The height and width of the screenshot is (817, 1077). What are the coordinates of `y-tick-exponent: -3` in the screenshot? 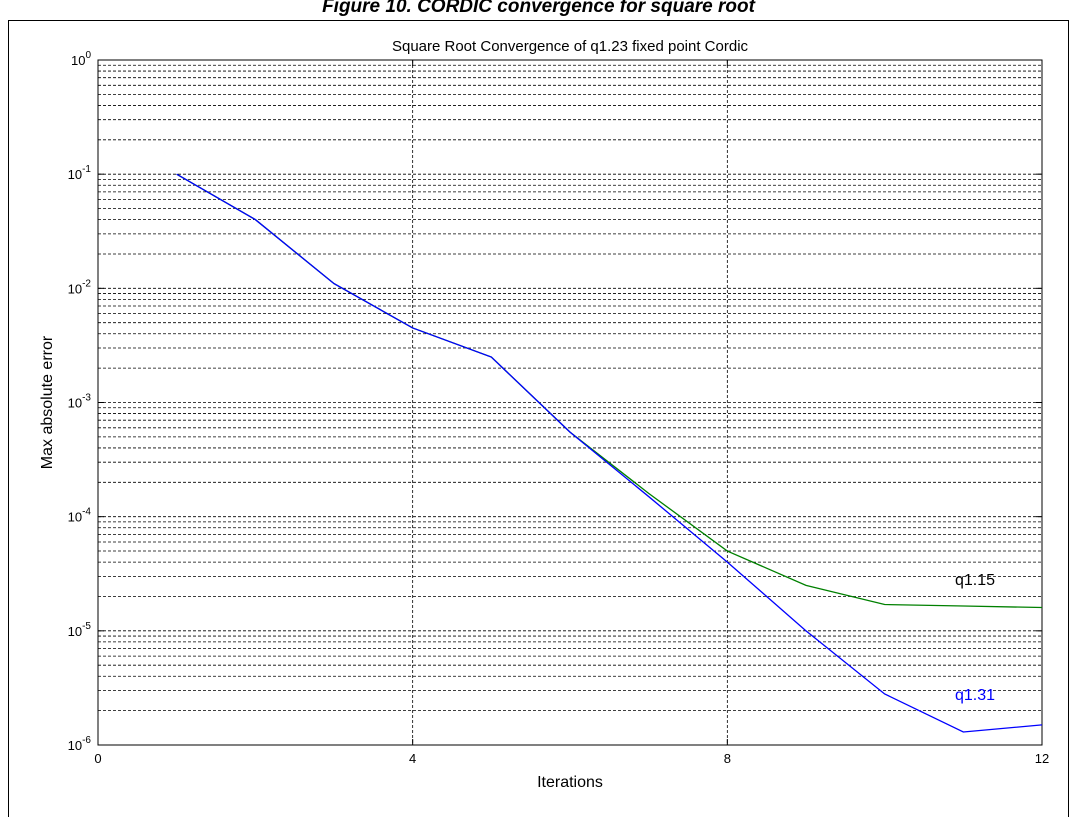 It's located at (86, 398).